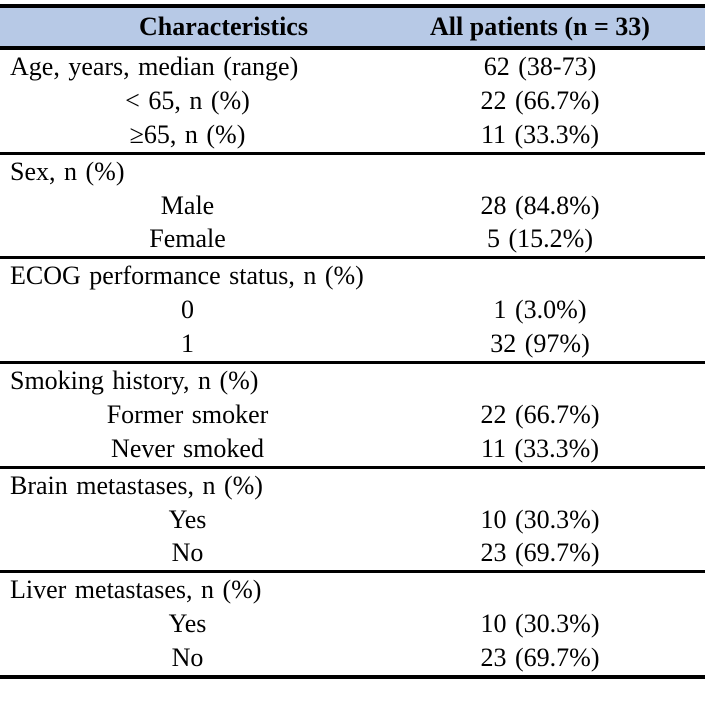 This screenshot has height=701, width=705. I want to click on table-row: Never smoked 11 (33.3%), so click(352, 449).